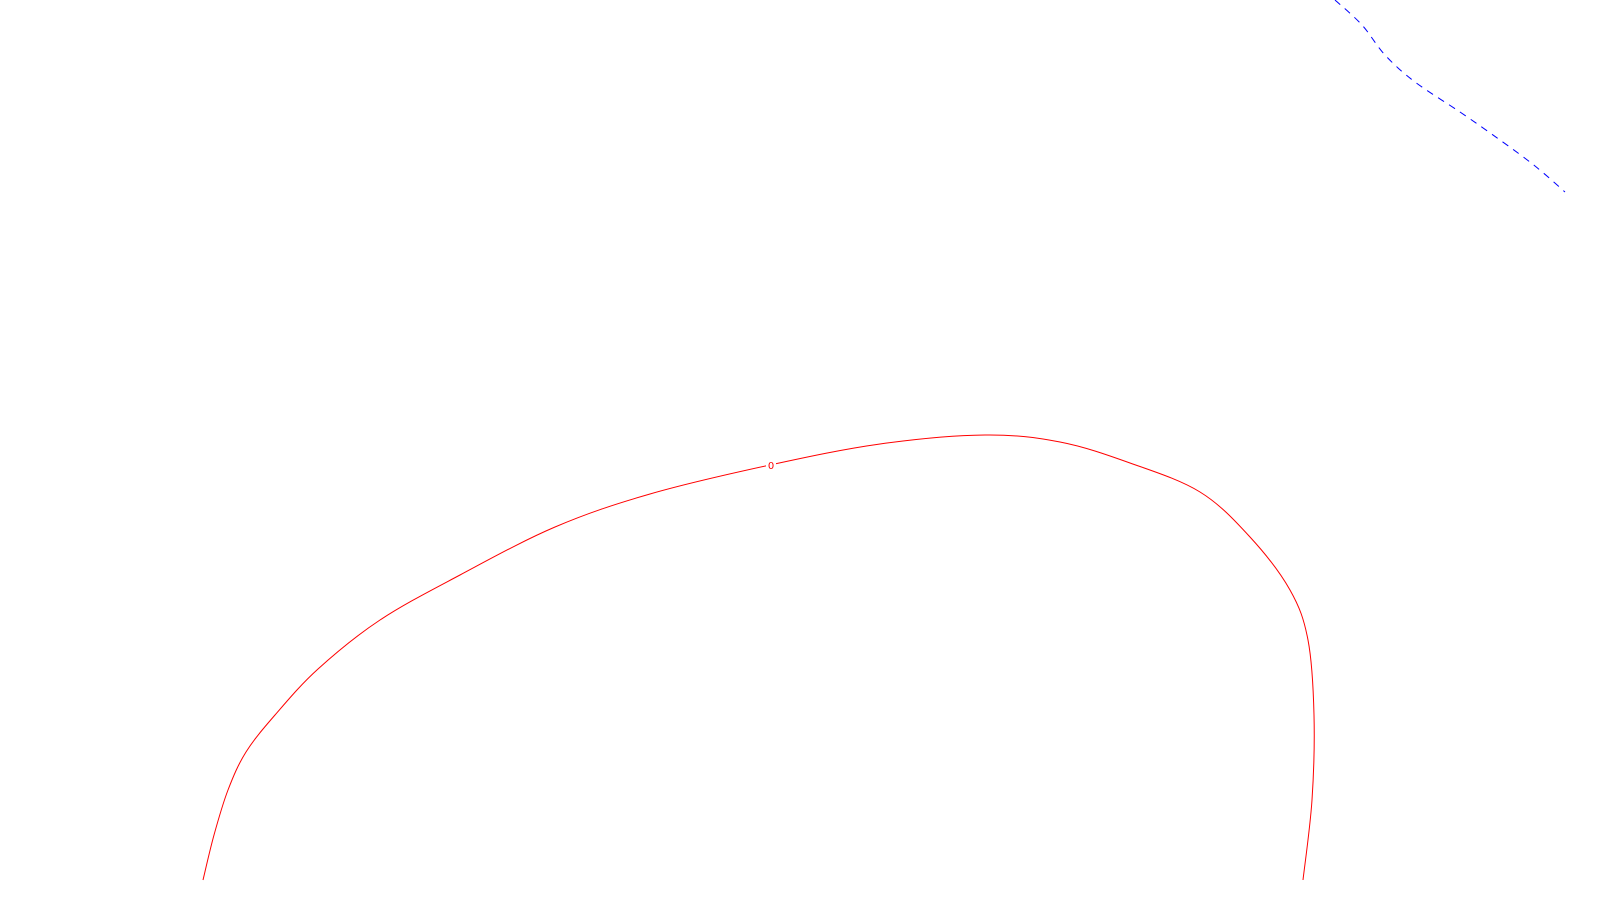 This screenshot has height=900, width=1600. I want to click on contour-label-gap, so click(771, 465).